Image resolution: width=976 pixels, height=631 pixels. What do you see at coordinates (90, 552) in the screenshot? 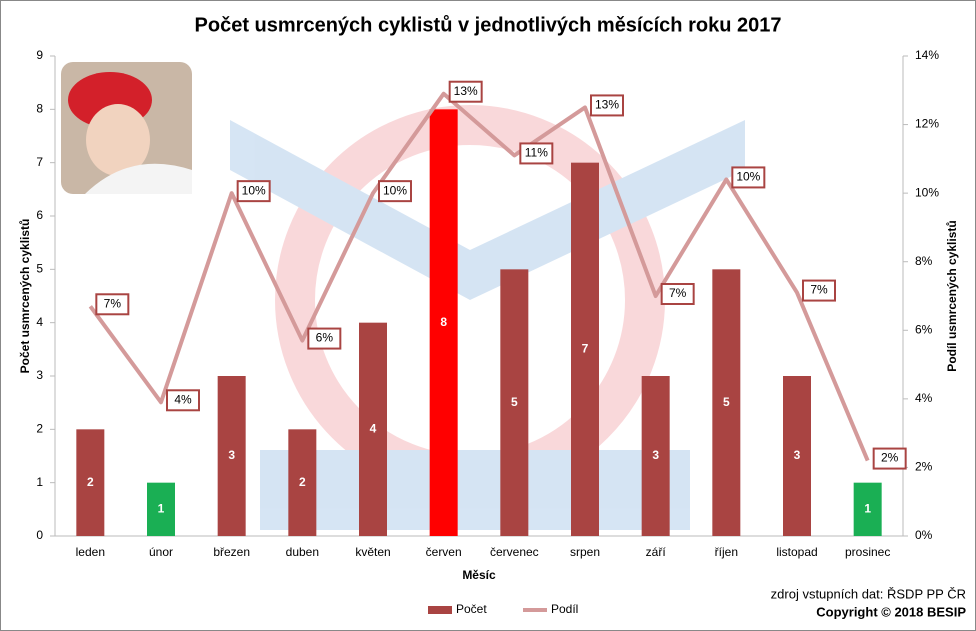
I see `x-tick-label: leden` at bounding box center [90, 552].